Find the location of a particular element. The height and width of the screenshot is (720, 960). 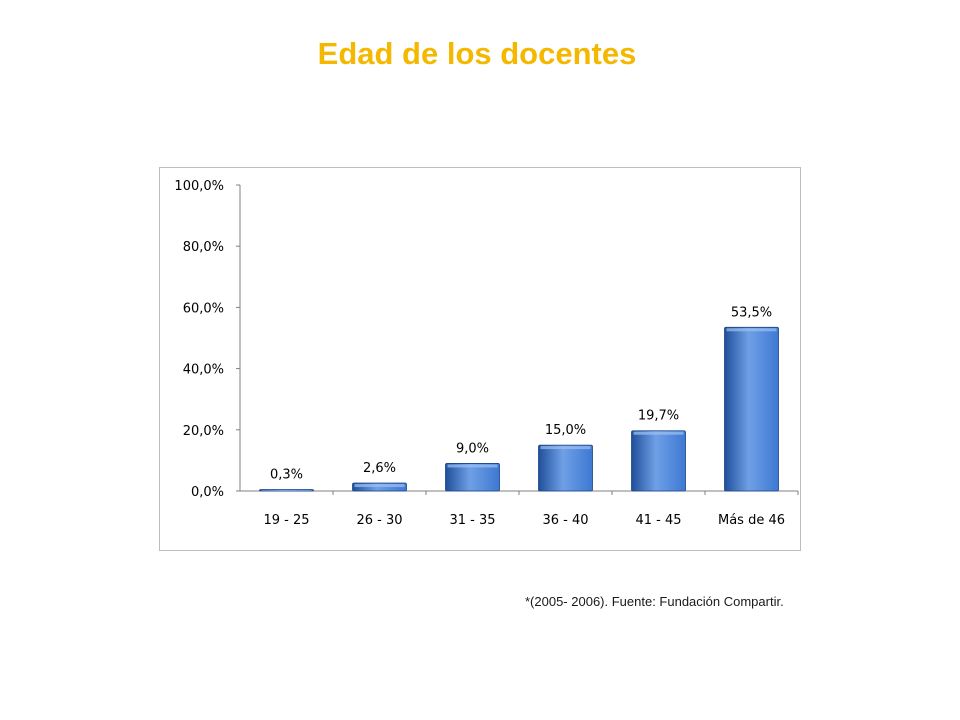

y-tick-label: 0,0% is located at coordinates (207, 492).